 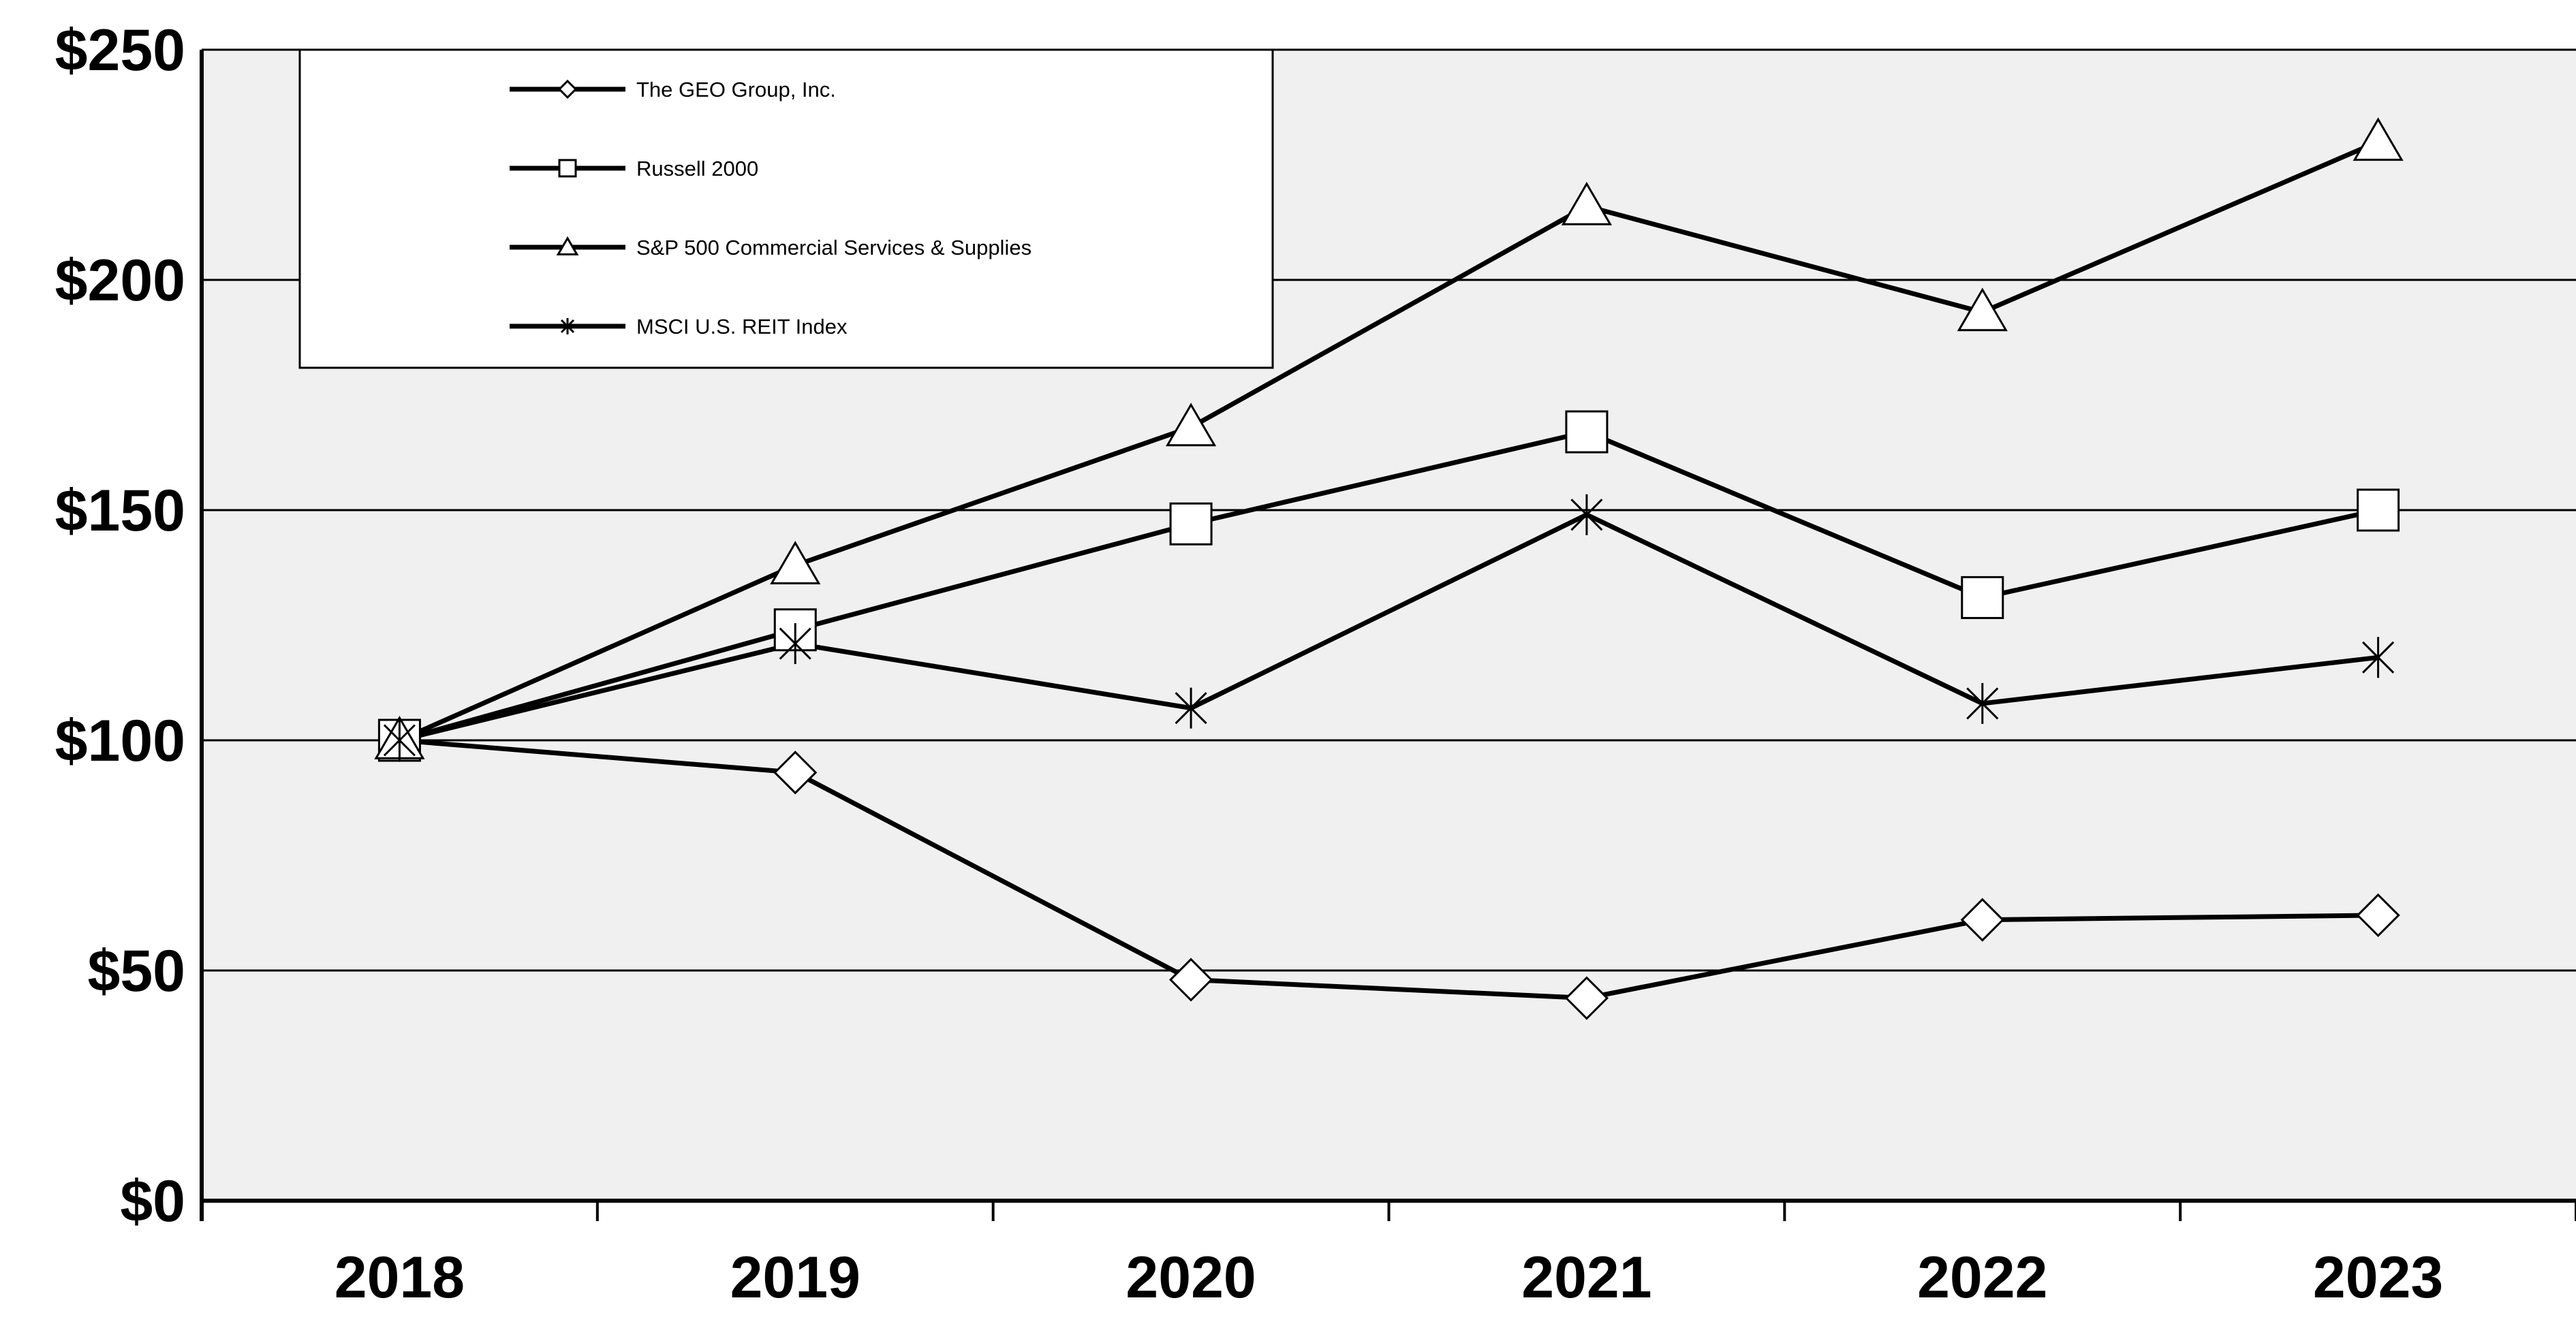 What do you see at coordinates (137, 971) in the screenshot?
I see `y-tick-label: $50` at bounding box center [137, 971].